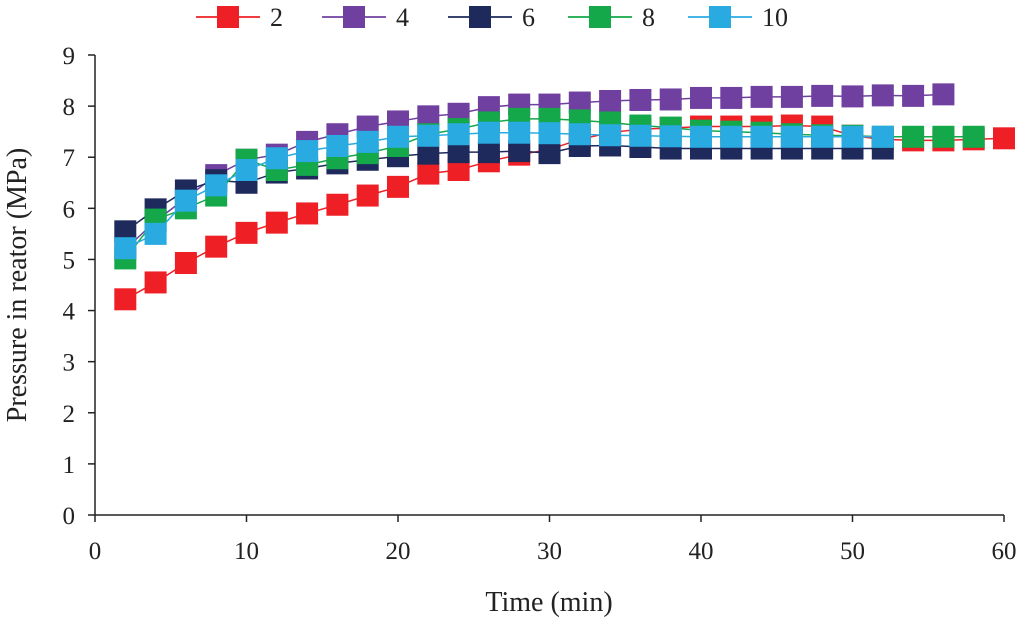  I want to click on x-tick-label: 30, so click(549, 551).